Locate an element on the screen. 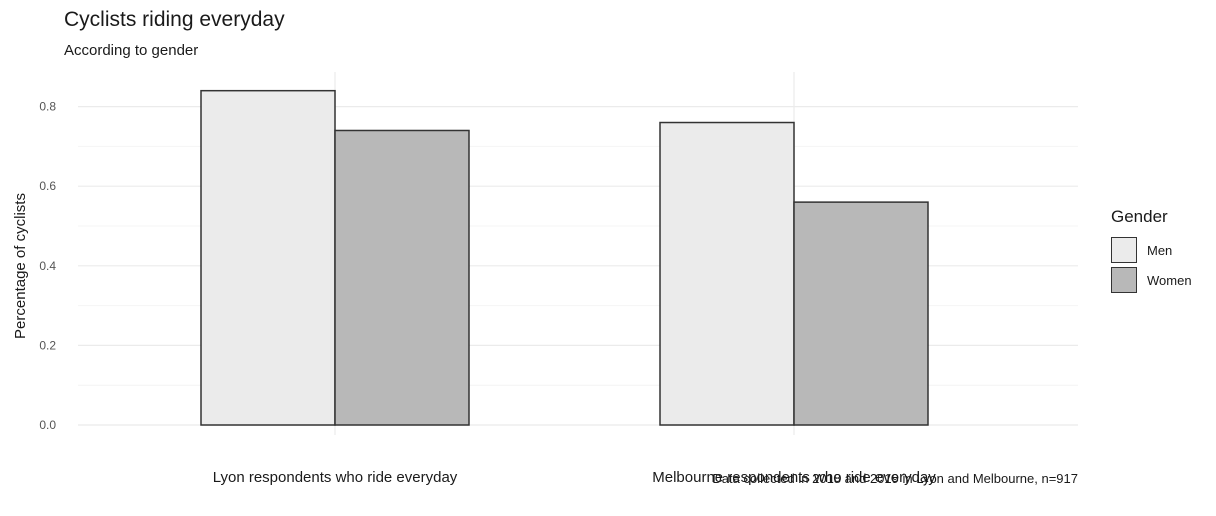 This screenshot has width=1216, height=516. legend: Gender Men Women is located at coordinates (1151, 251).